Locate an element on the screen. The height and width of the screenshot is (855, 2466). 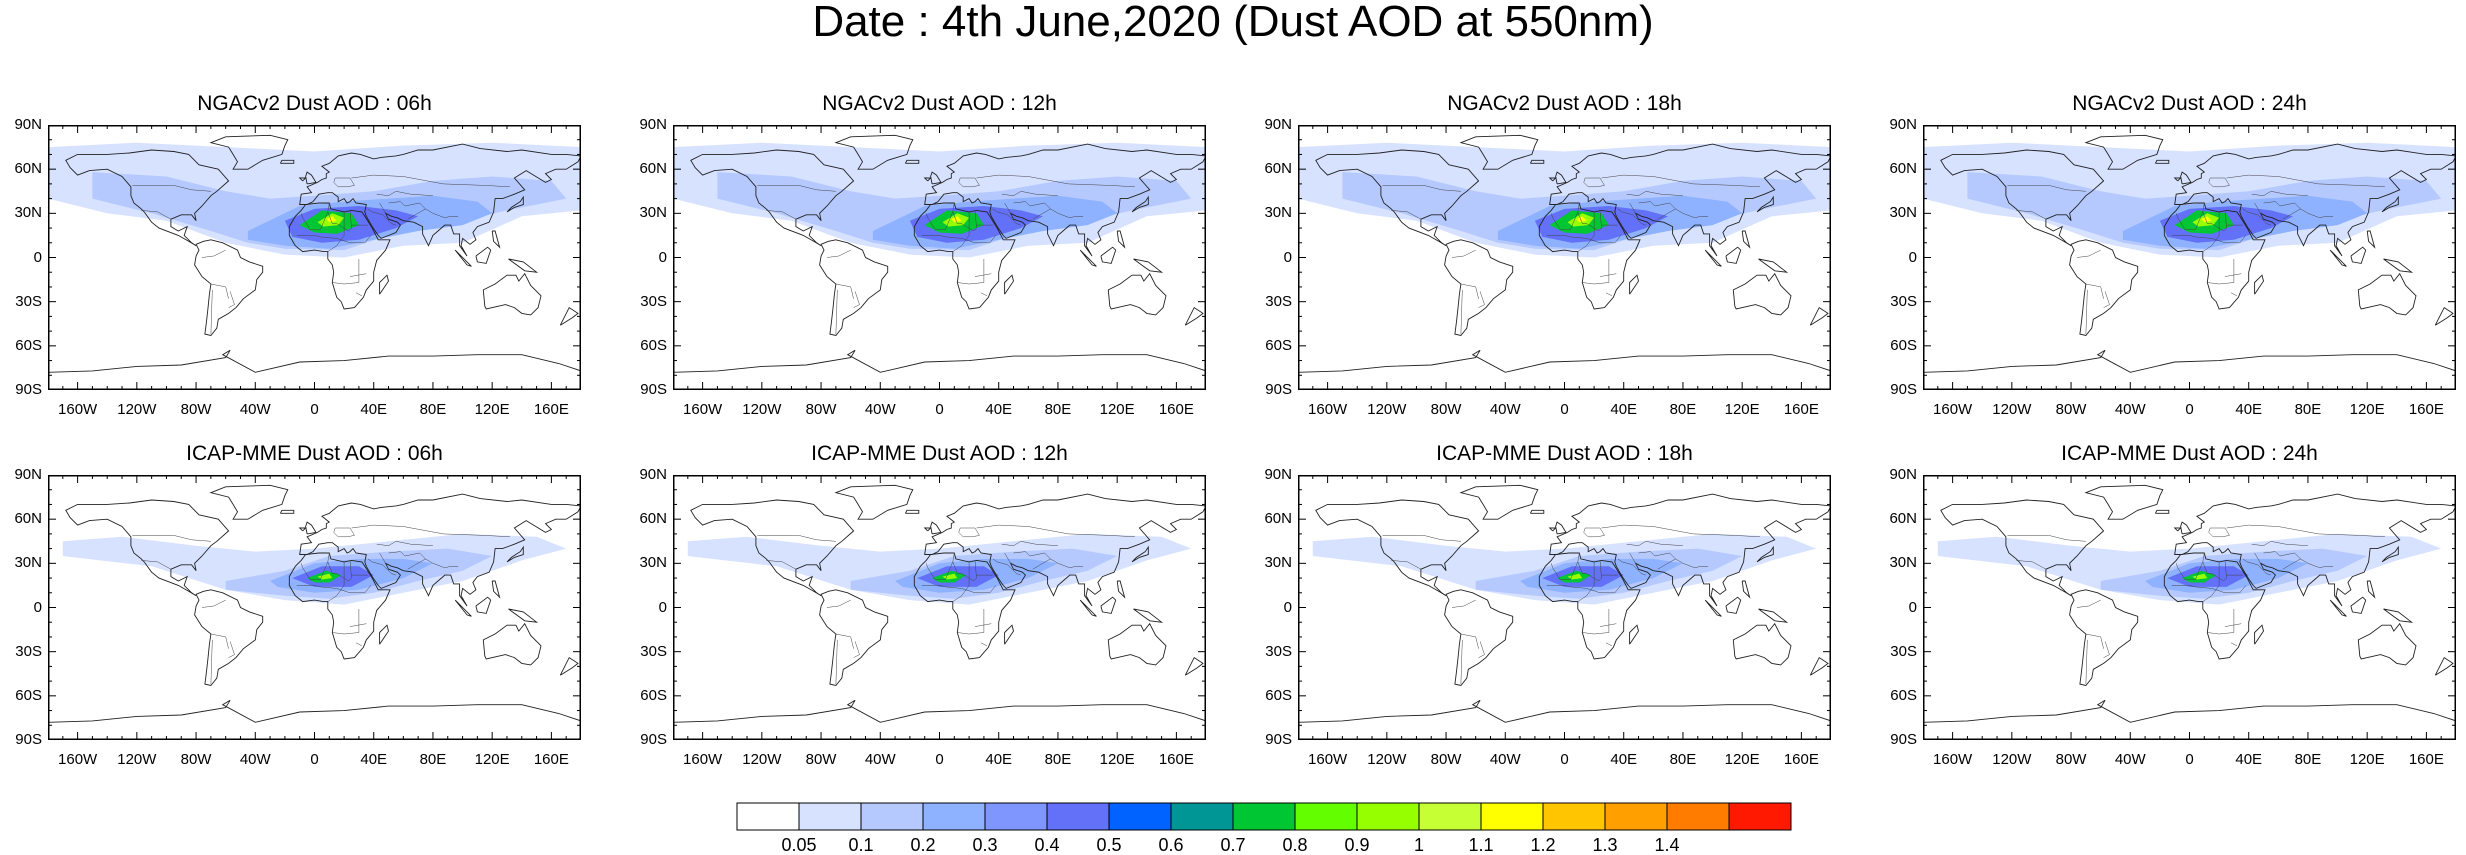
colorbar-label: 0.4 is located at coordinates (1047, 845).